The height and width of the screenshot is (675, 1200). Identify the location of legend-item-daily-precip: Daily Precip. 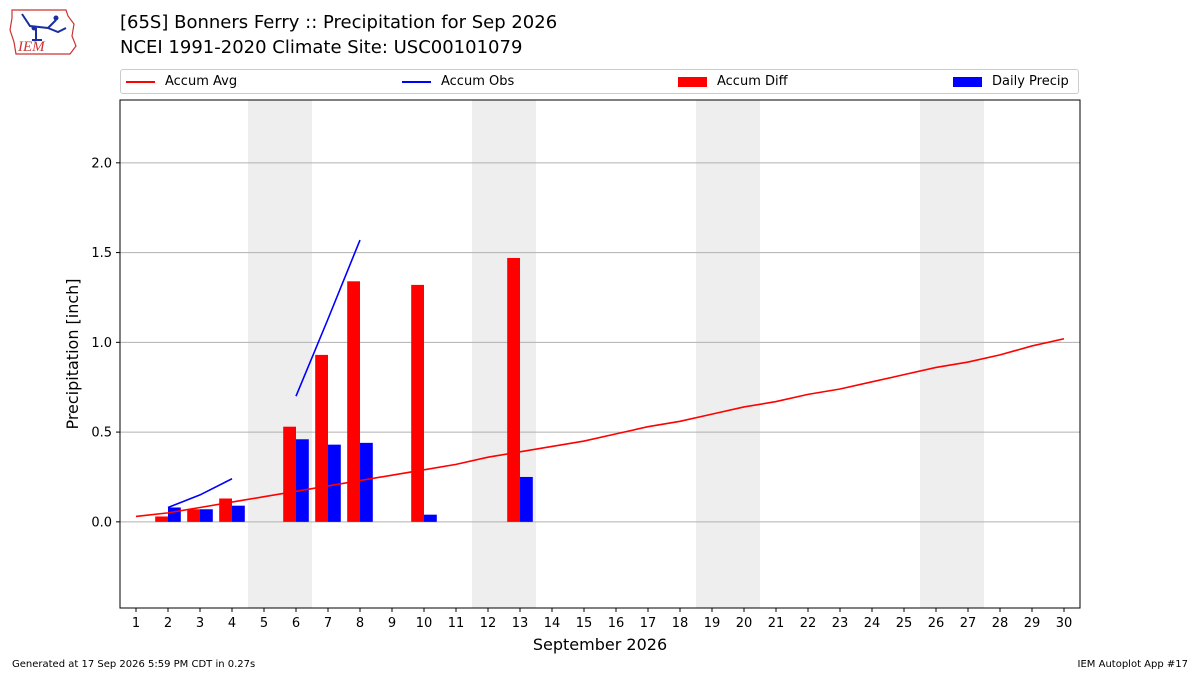
(1011, 81).